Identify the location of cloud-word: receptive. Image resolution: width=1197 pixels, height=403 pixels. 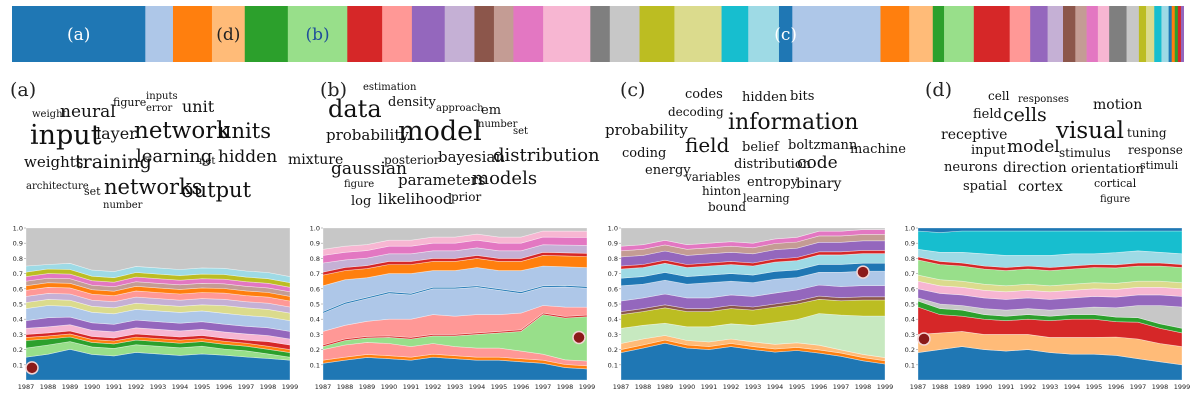
(974, 135).